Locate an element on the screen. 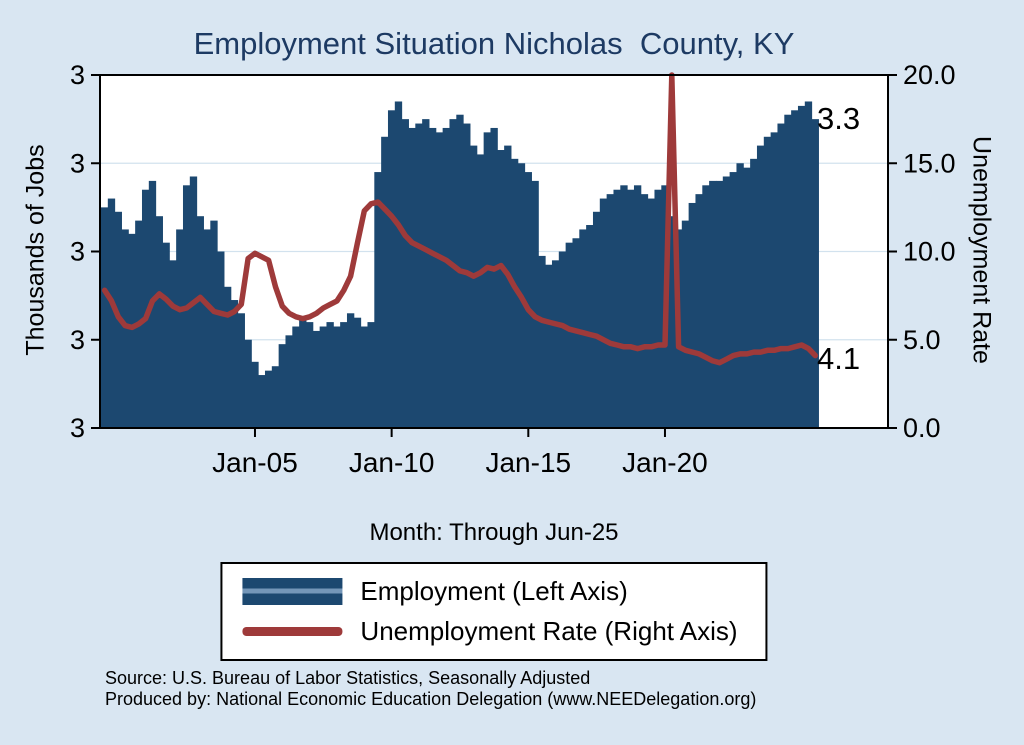  legend-label-employment: Employment (Left Axis) is located at coordinates (494, 591).